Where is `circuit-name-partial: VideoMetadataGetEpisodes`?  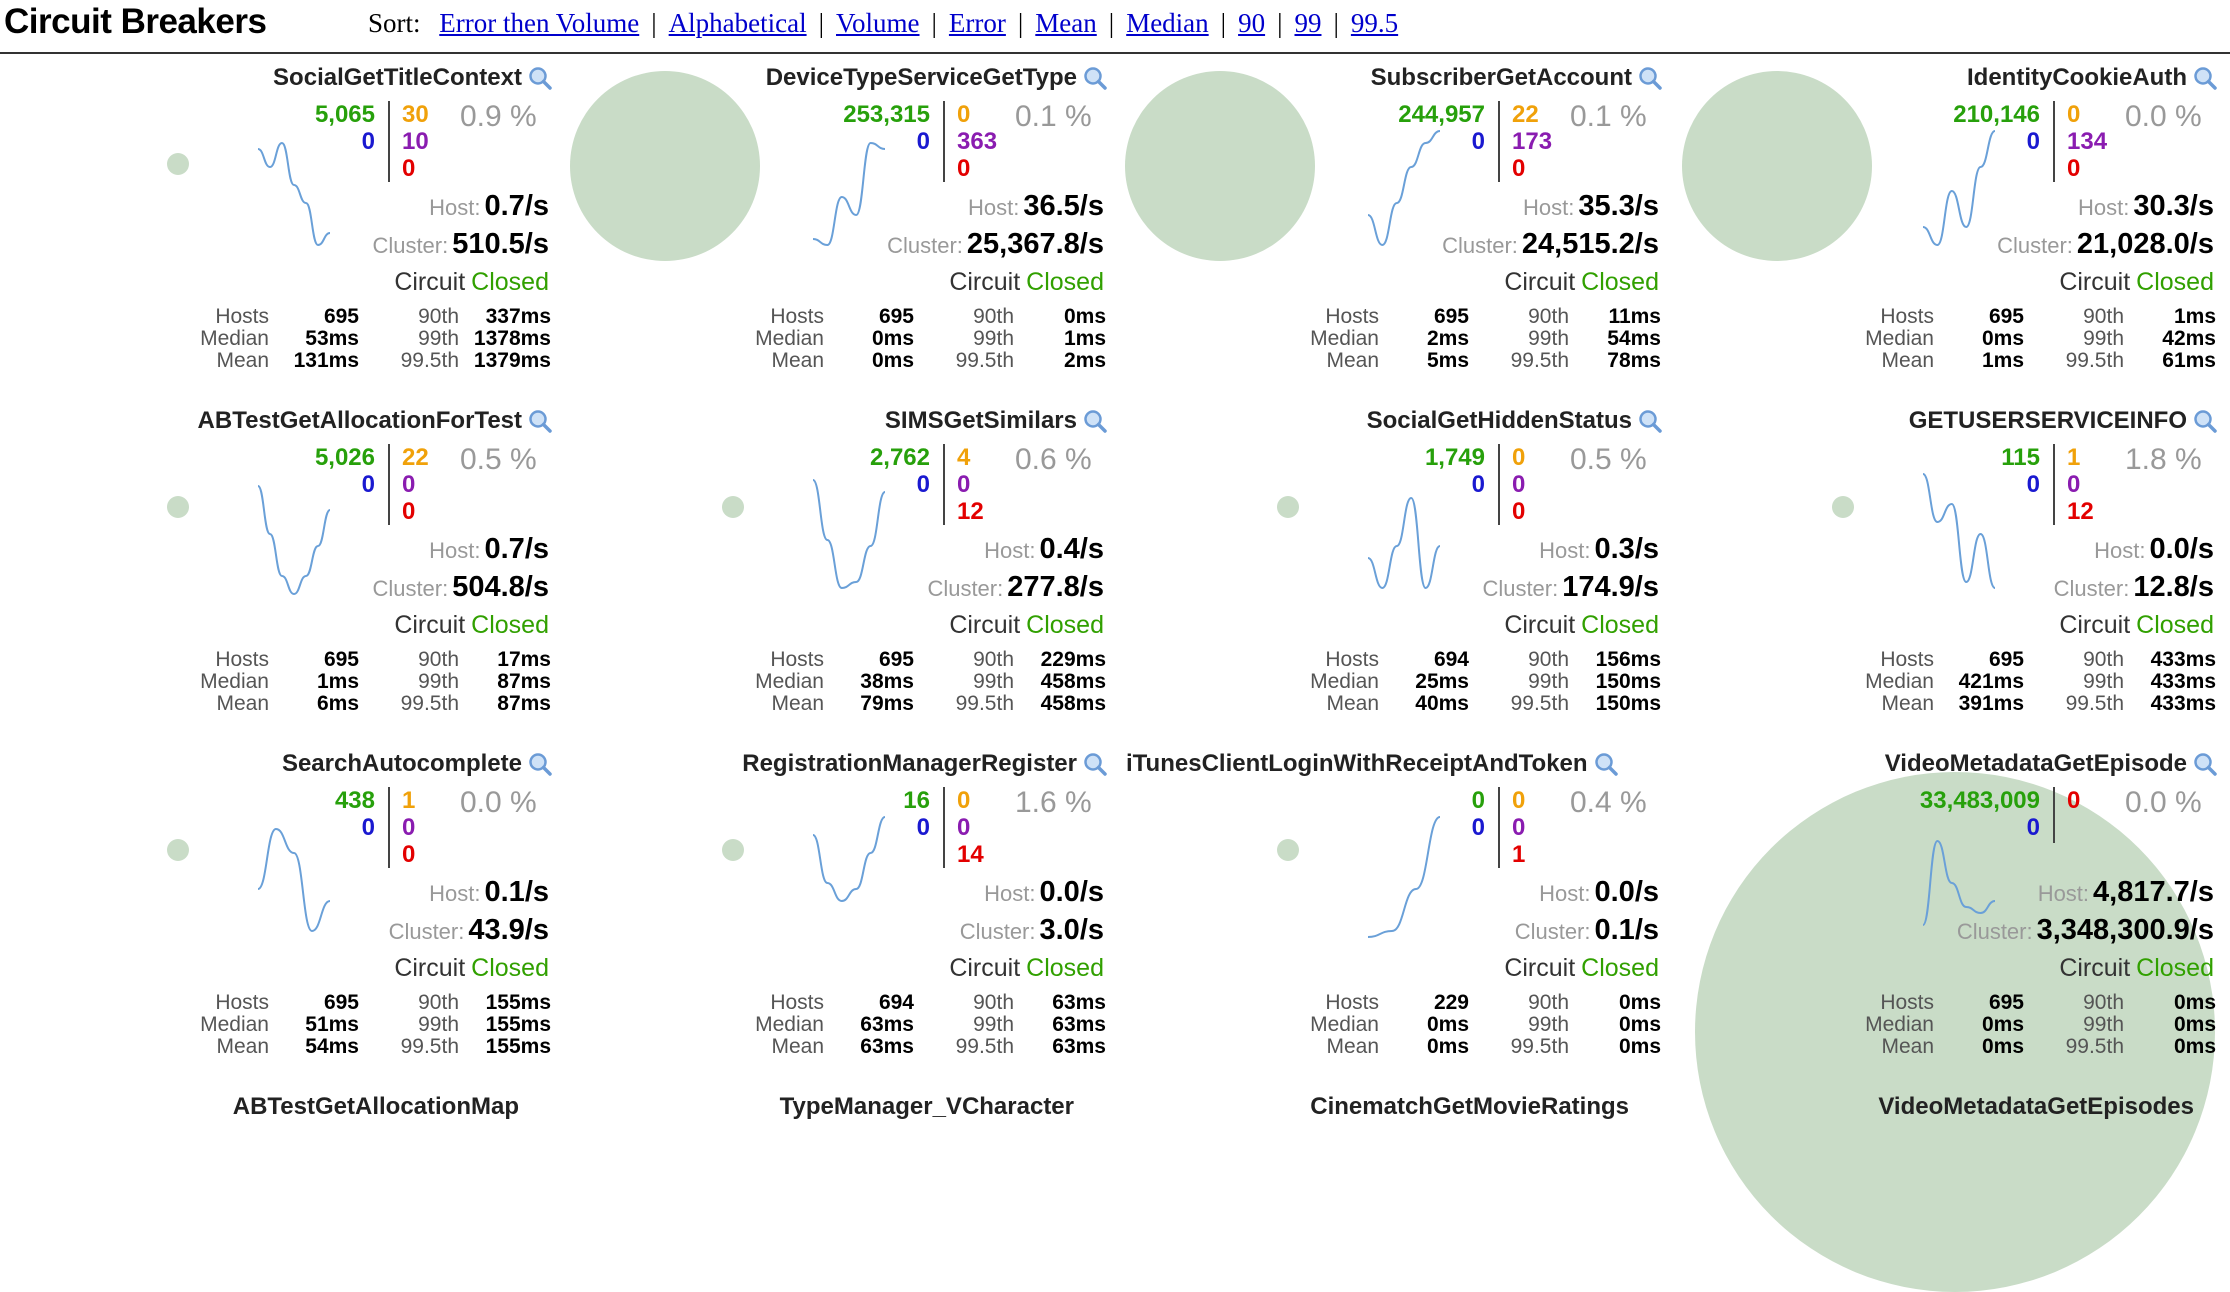
circuit-name-partial: VideoMetadataGetEpisodes is located at coordinates (2036, 1106).